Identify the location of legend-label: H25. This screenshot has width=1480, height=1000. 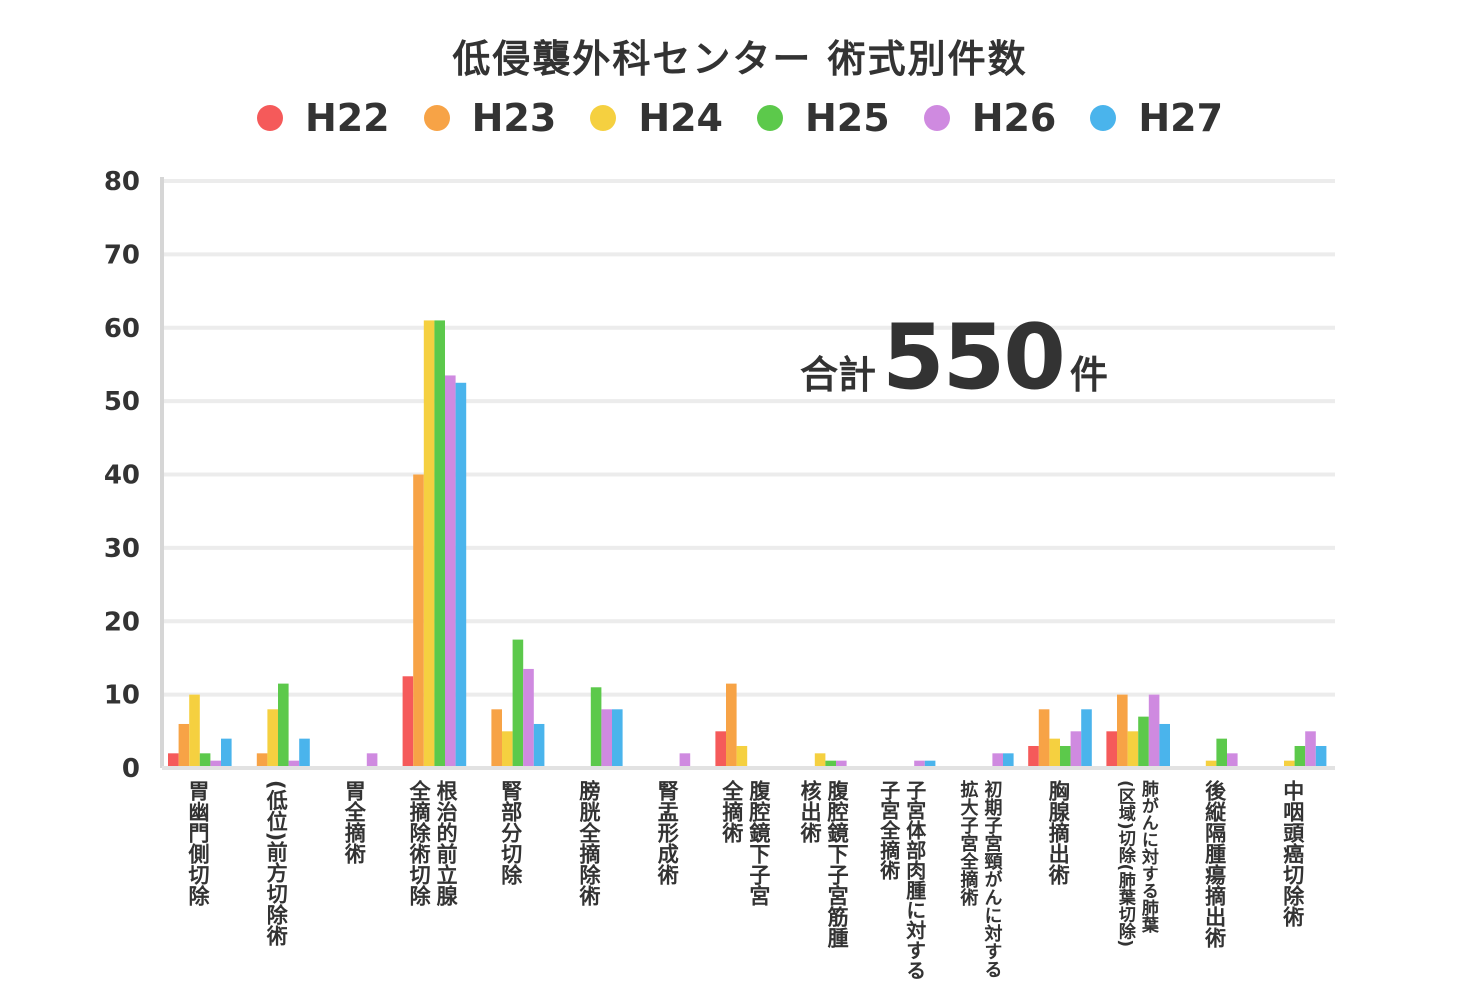
(847, 118).